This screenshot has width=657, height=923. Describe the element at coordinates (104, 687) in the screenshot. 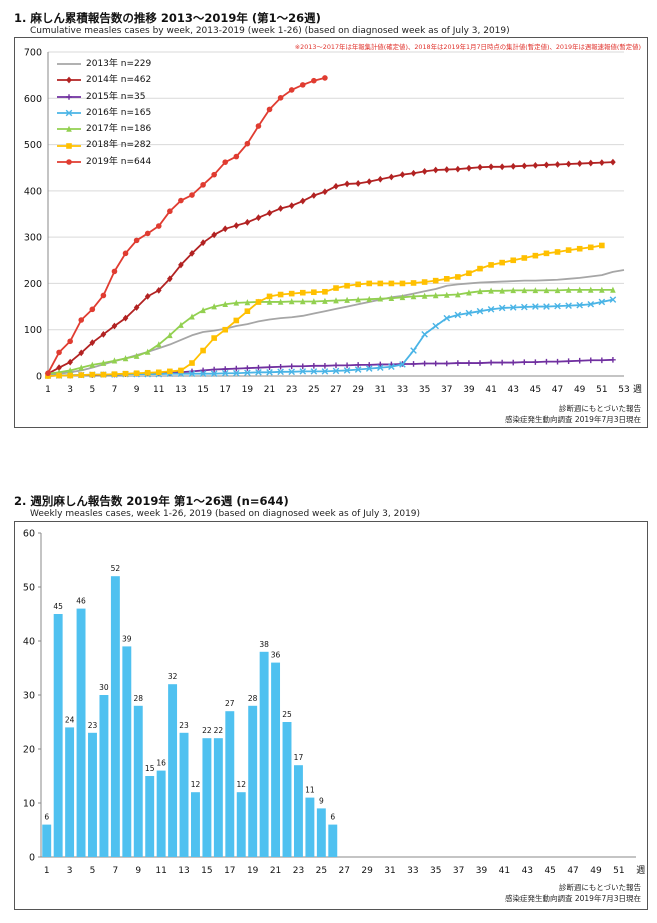

I see `bar-value-label: 30` at that location.